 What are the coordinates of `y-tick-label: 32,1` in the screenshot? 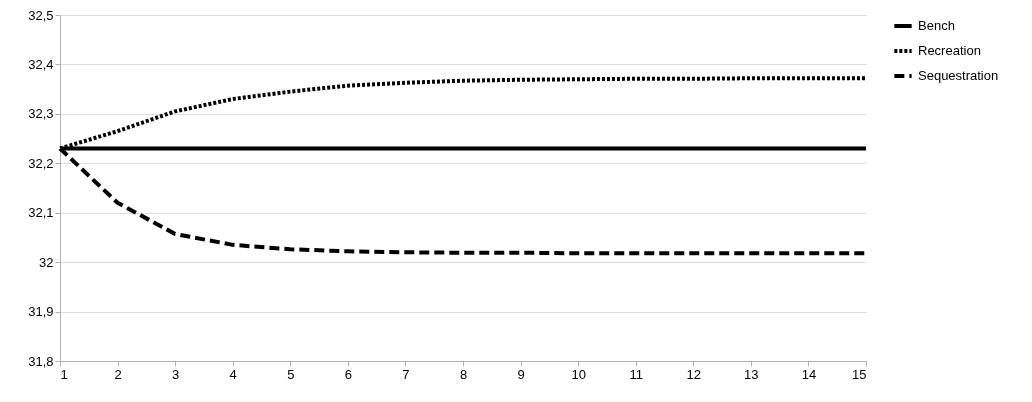 It's located at (41, 213).